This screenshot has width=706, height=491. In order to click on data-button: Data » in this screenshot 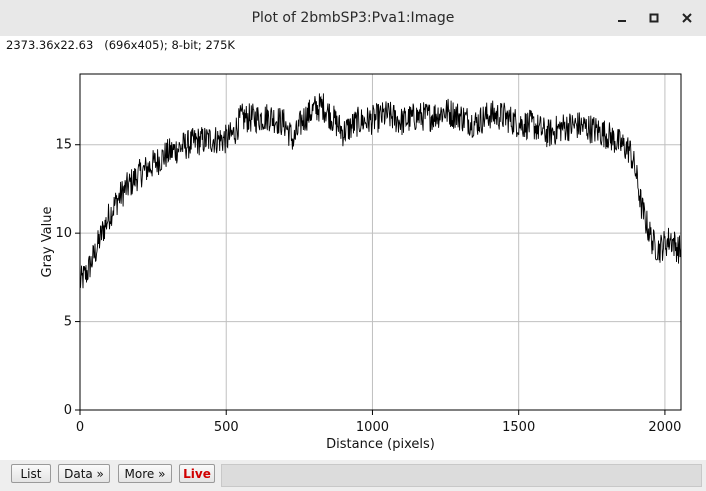, I will do `click(84, 473)`.